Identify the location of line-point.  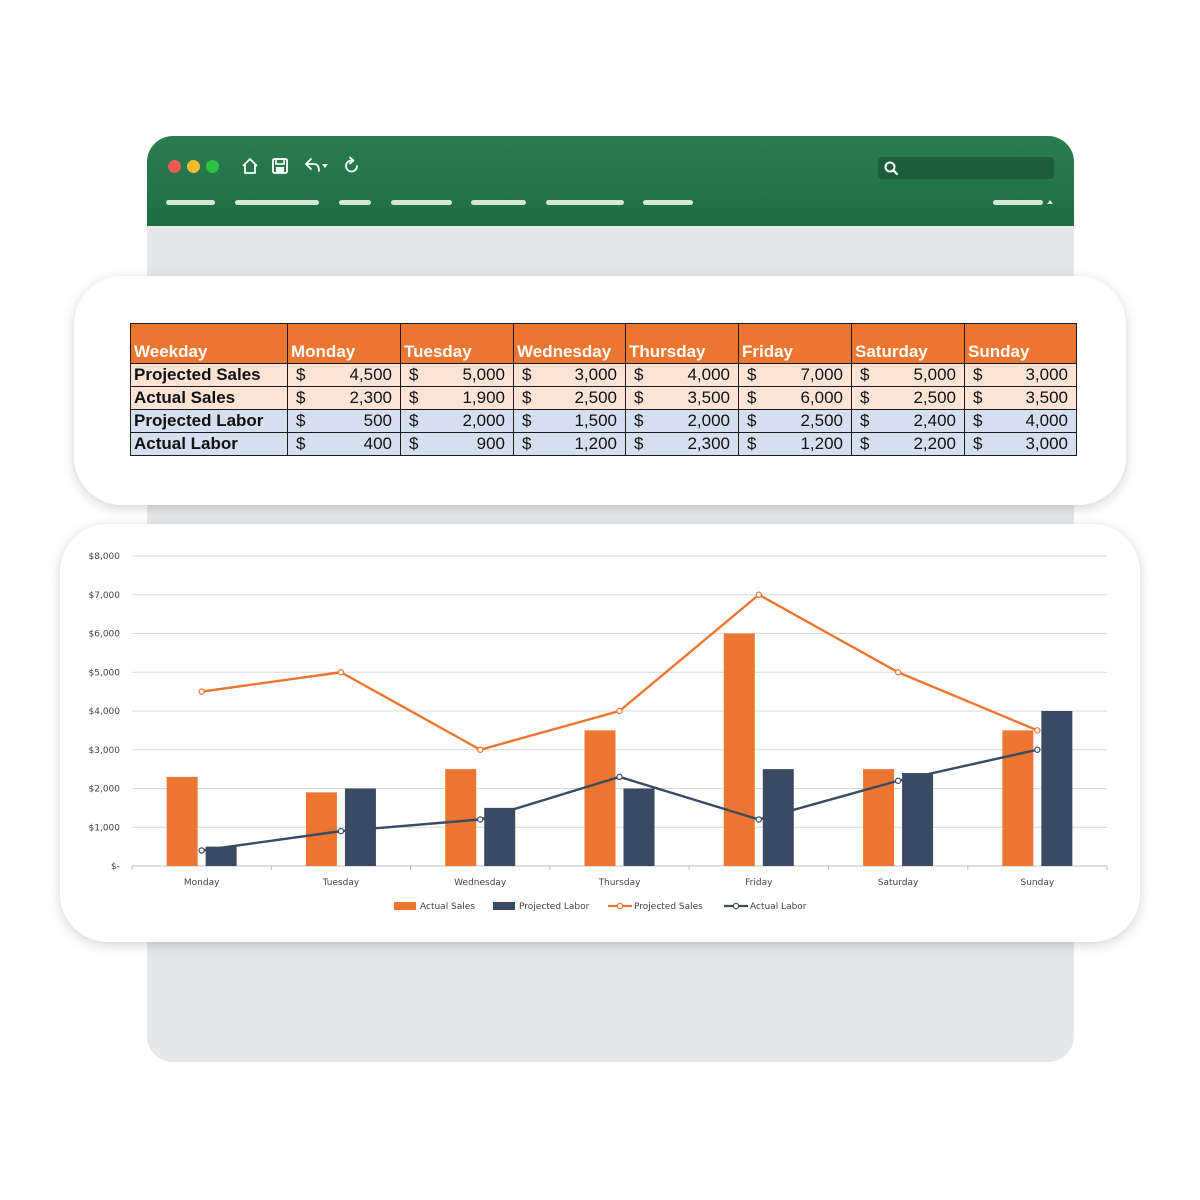
(898, 672).